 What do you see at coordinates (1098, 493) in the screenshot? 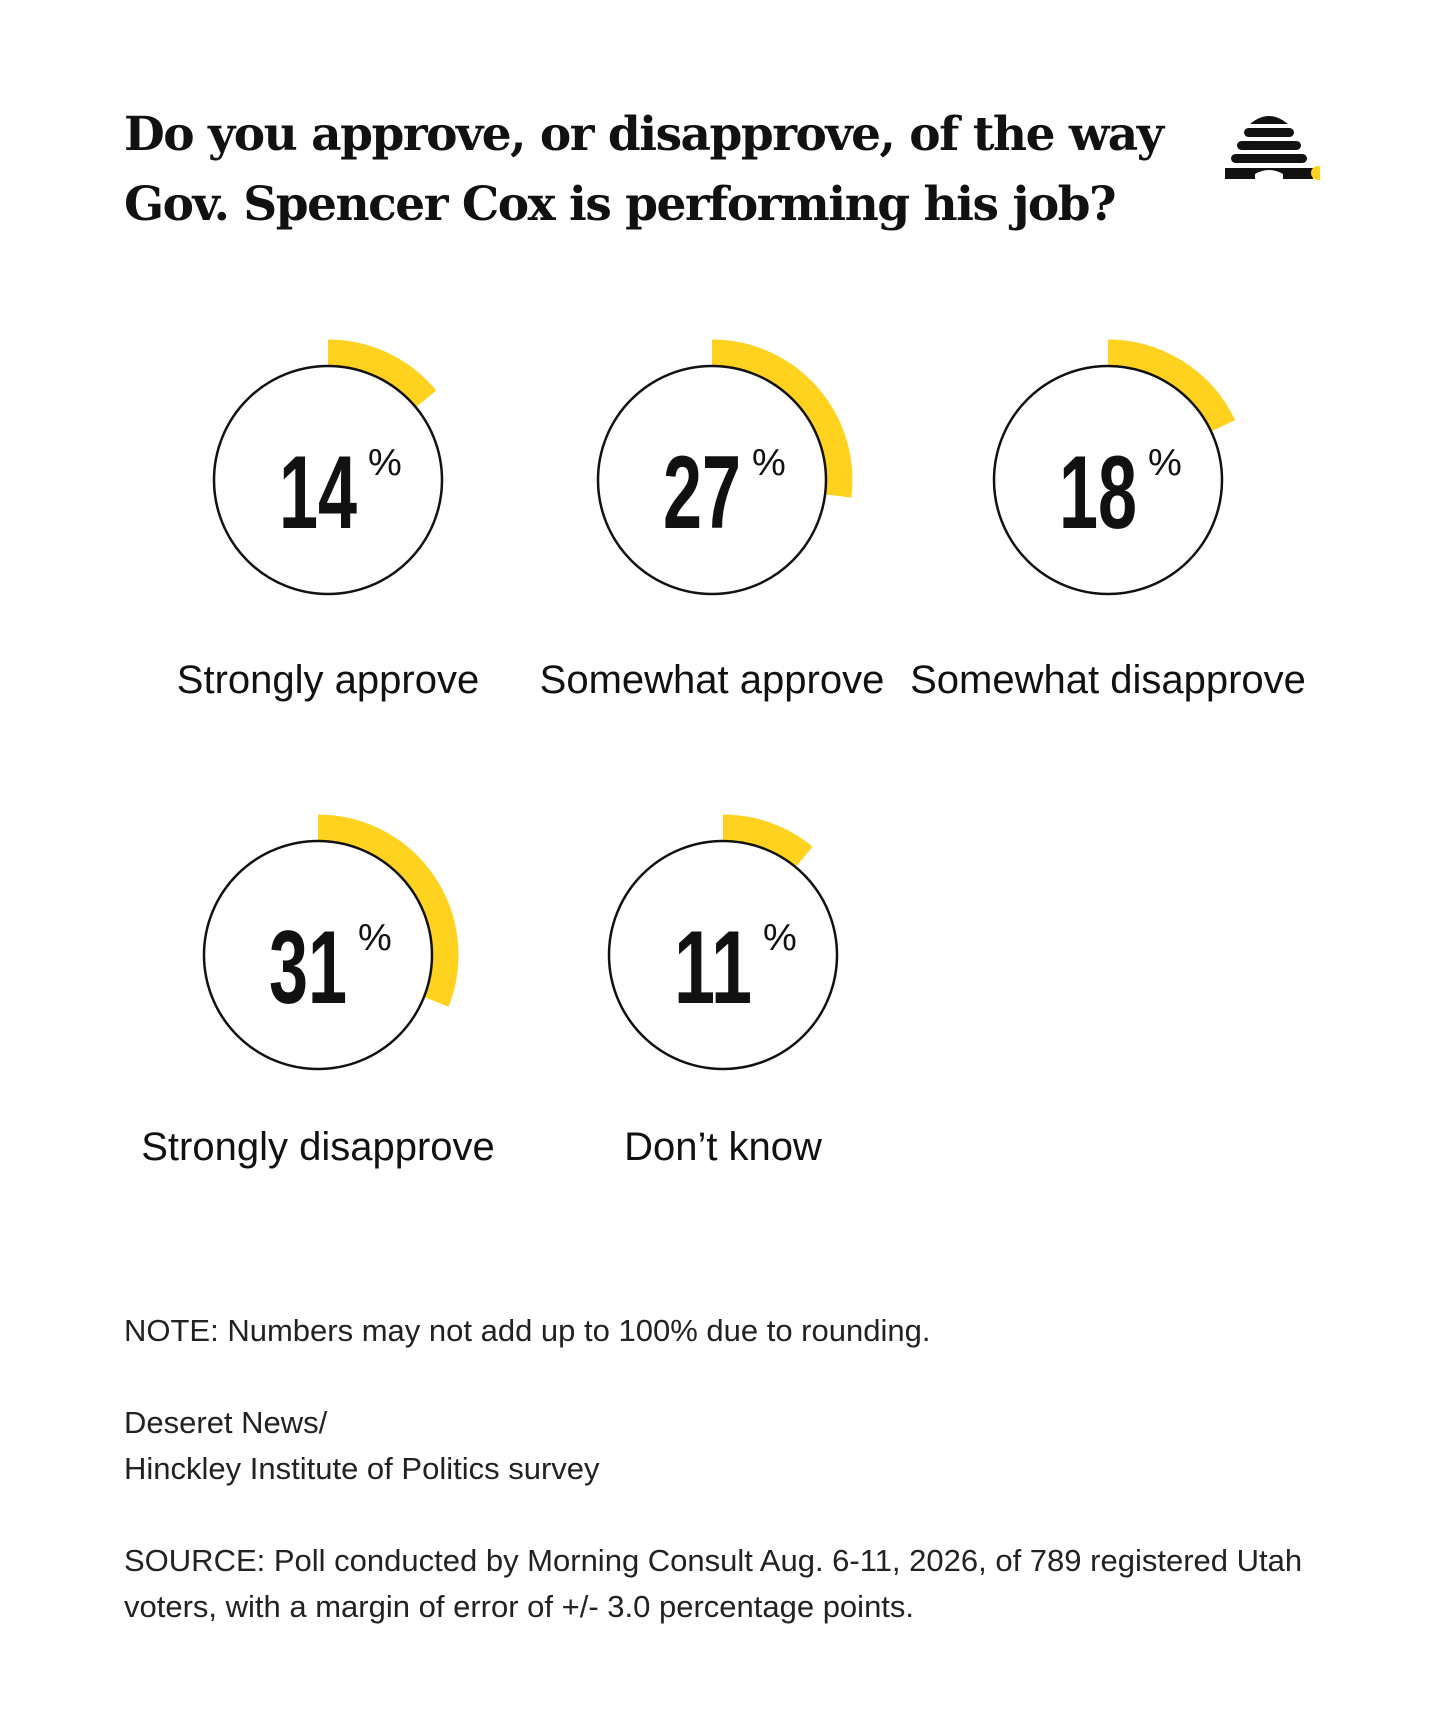
I see `gauge-value-somewhat-disapprove: 18` at bounding box center [1098, 493].